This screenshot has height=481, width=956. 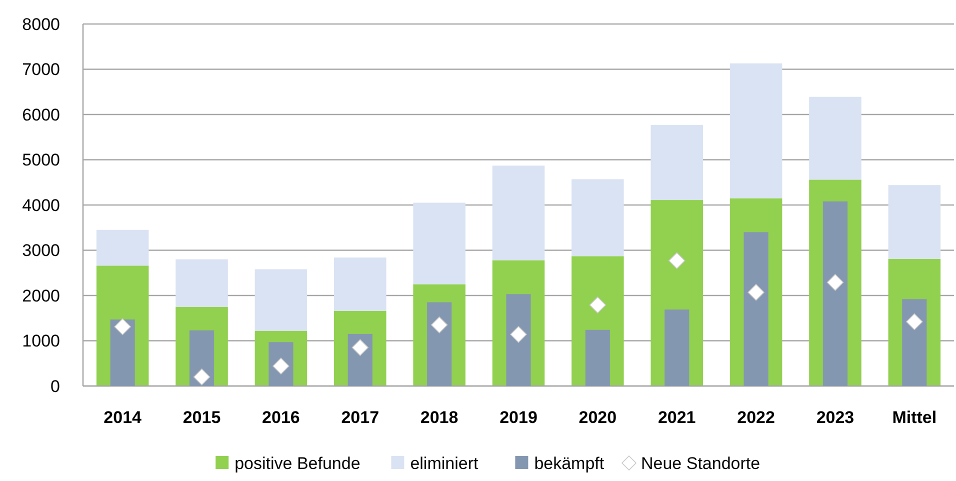 I want to click on x-tick-label: 2021, so click(x=677, y=417).